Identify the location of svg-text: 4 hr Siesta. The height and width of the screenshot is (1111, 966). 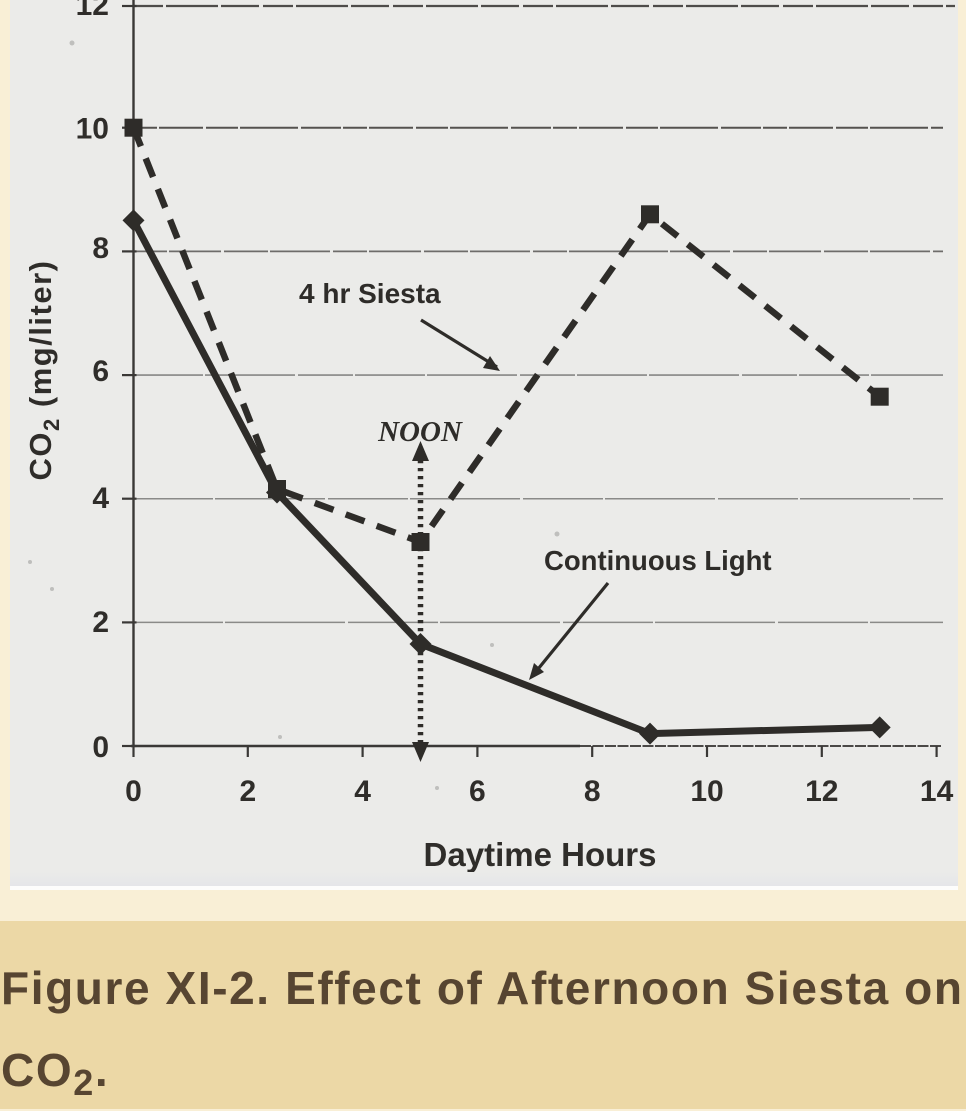
(370, 293).